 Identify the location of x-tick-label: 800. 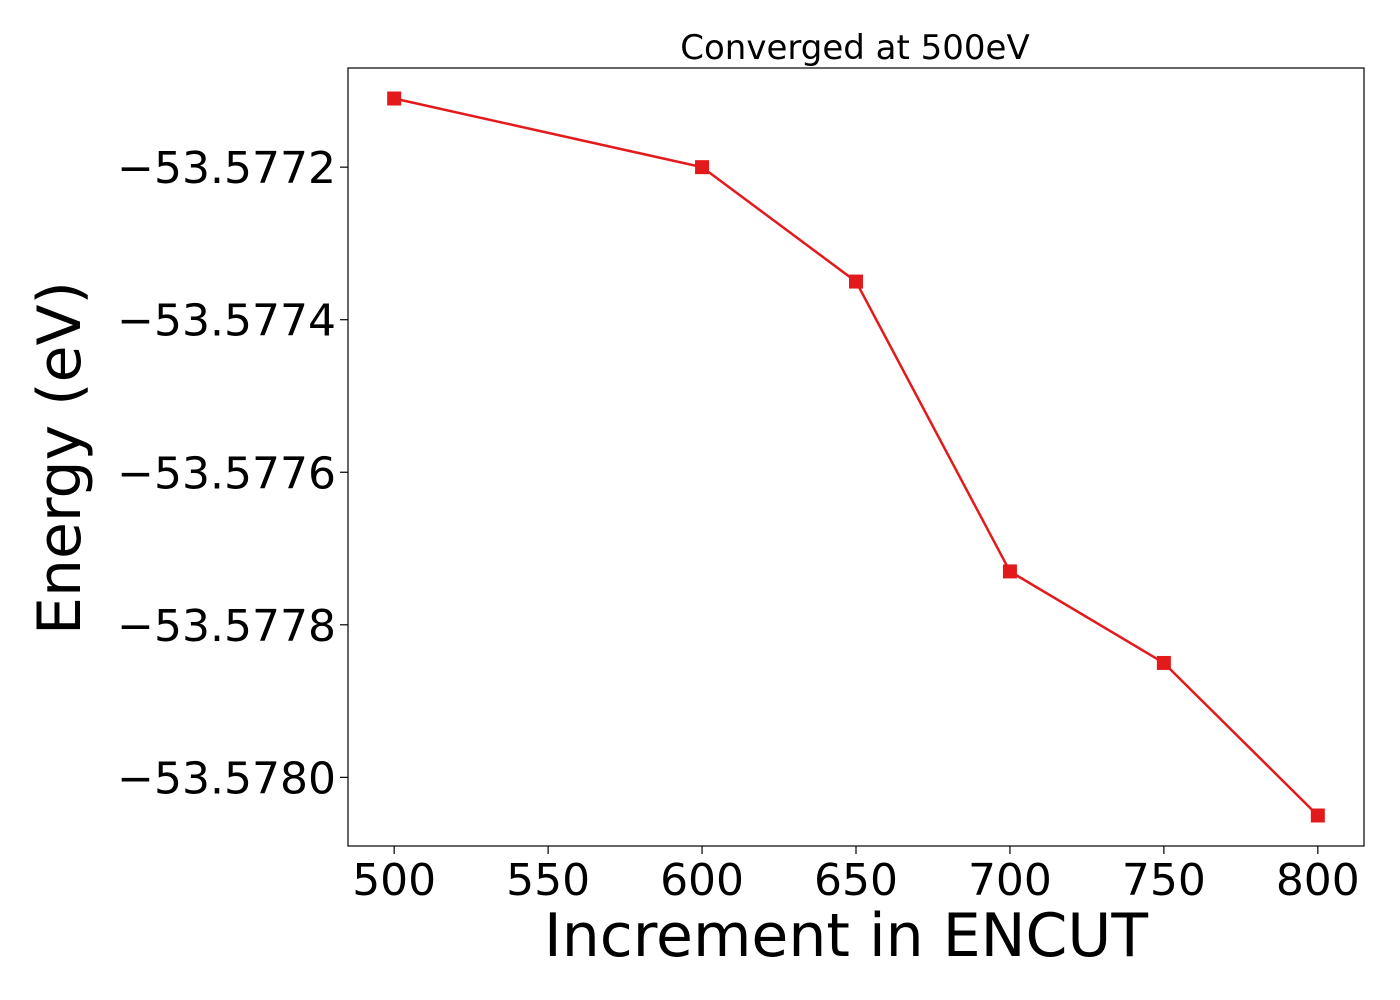
(1318, 880).